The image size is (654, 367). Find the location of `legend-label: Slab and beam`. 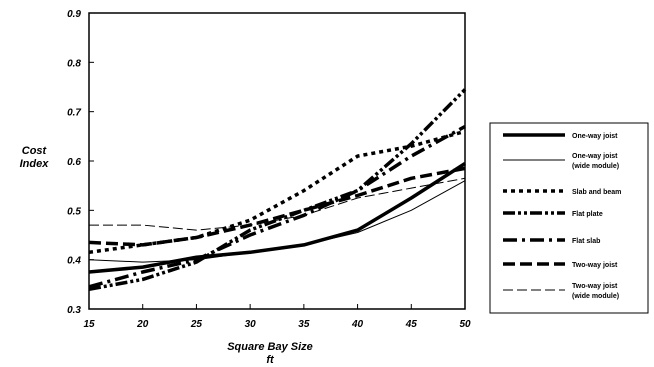

legend-label: Slab and beam is located at coordinates (596, 192).